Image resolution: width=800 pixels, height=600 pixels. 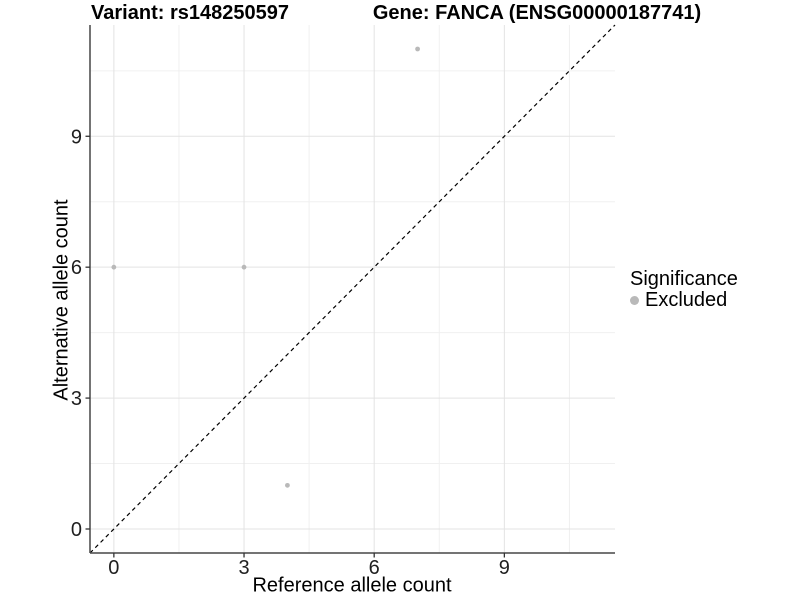 What do you see at coordinates (352, 585) in the screenshot?
I see `x-axis-title: Reference allele count` at bounding box center [352, 585].